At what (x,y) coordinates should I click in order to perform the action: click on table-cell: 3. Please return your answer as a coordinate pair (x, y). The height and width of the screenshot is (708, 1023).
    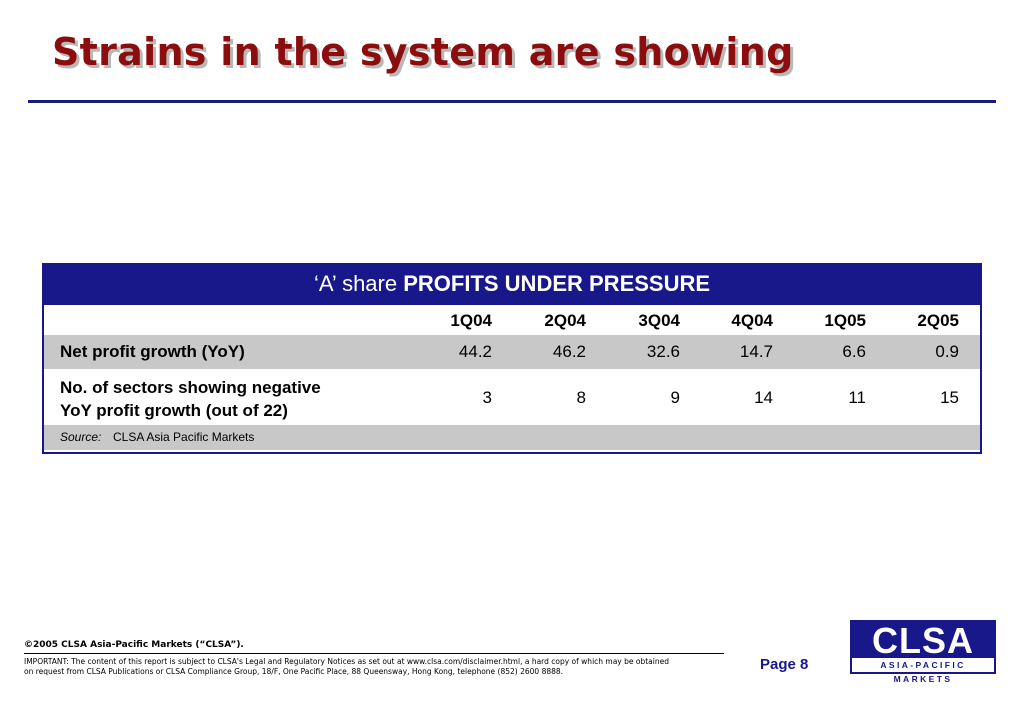
    Looking at the image, I should click on (487, 397).